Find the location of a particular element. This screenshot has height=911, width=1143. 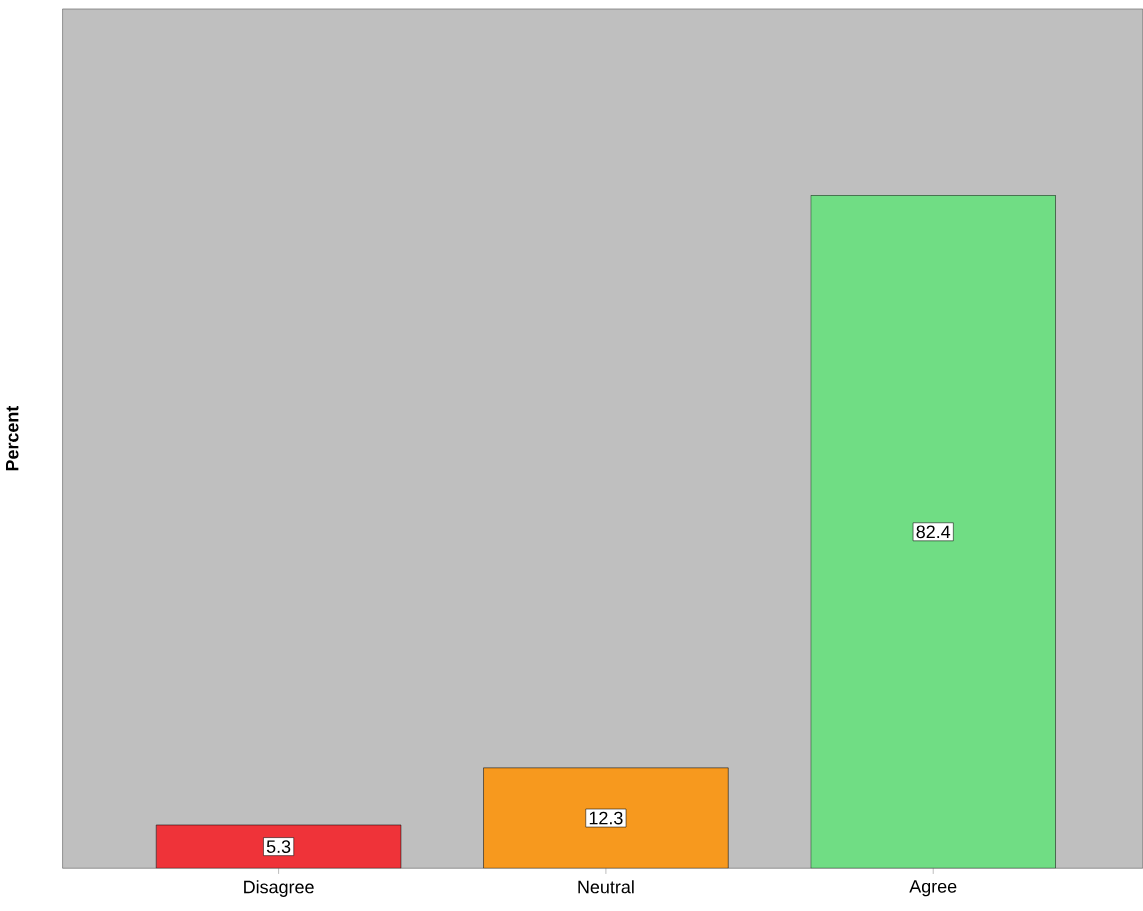

x-tick-label: Agree is located at coordinates (933, 888).